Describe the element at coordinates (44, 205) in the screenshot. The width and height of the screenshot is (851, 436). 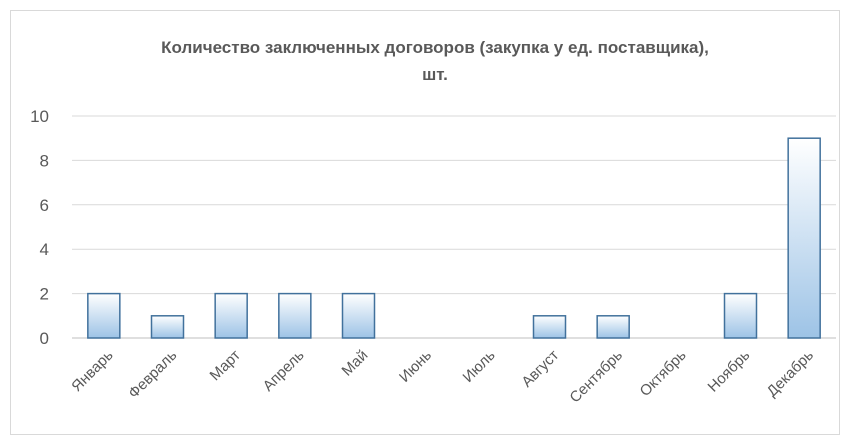
I see `y-tick-label: 6` at that location.